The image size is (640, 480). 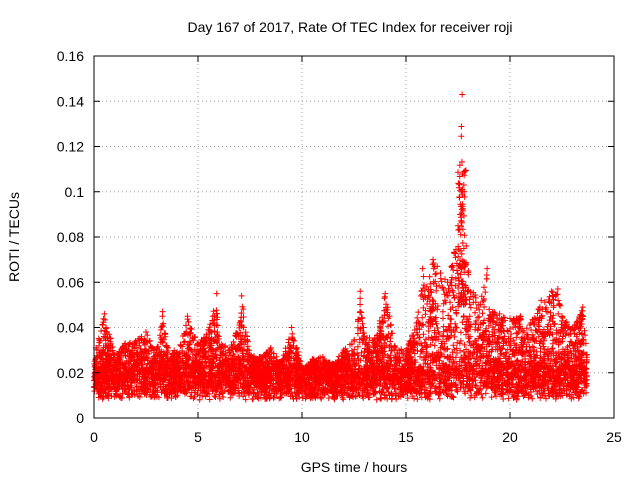 What do you see at coordinates (614, 437) in the screenshot?
I see `x-tick-label: 25` at bounding box center [614, 437].